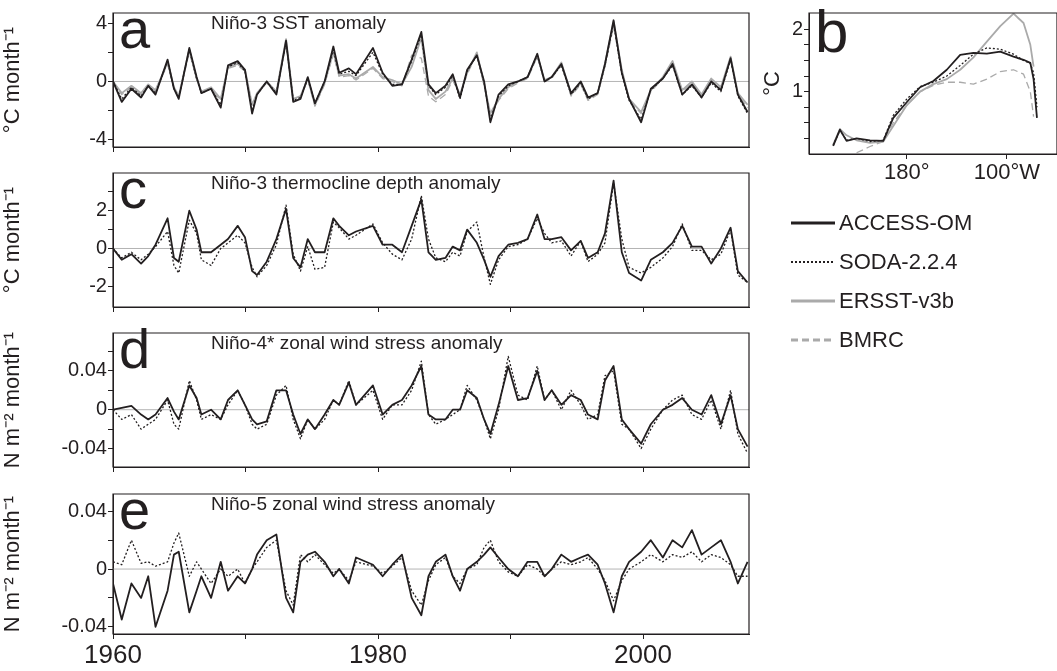  I want to click on x-tick-label: 100°W, so click(1007, 172).